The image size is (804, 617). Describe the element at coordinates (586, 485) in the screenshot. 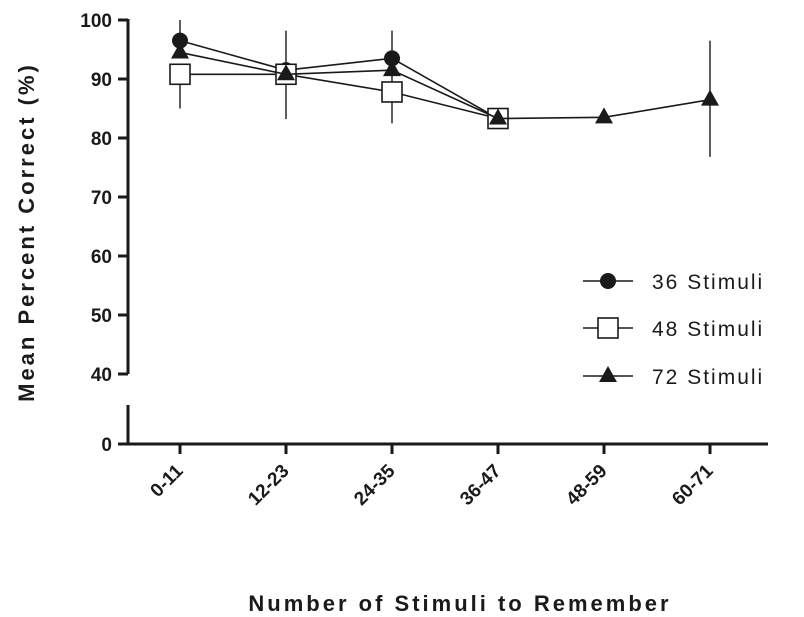

I see `x-tick-label: 48-59` at that location.